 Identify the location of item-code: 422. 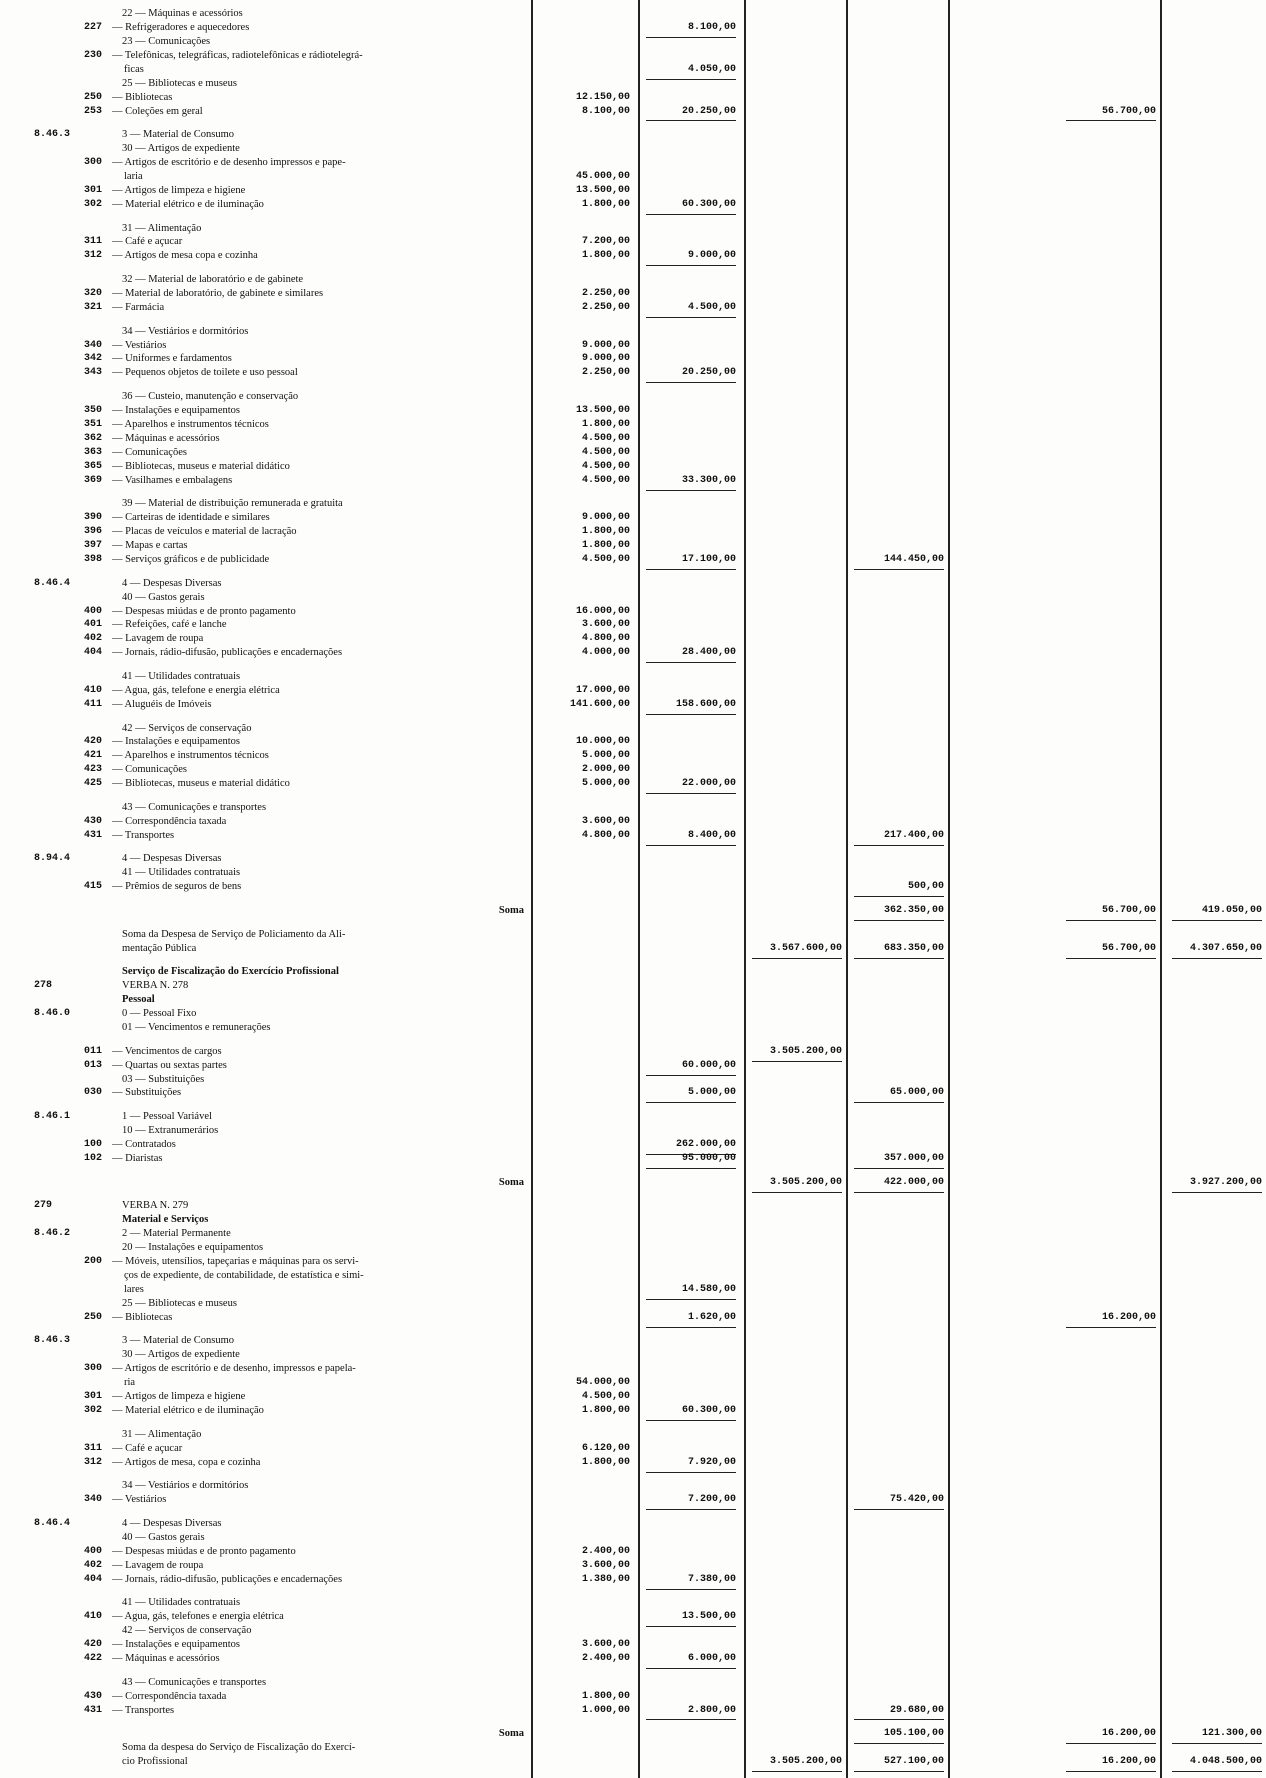
(93, 1658).